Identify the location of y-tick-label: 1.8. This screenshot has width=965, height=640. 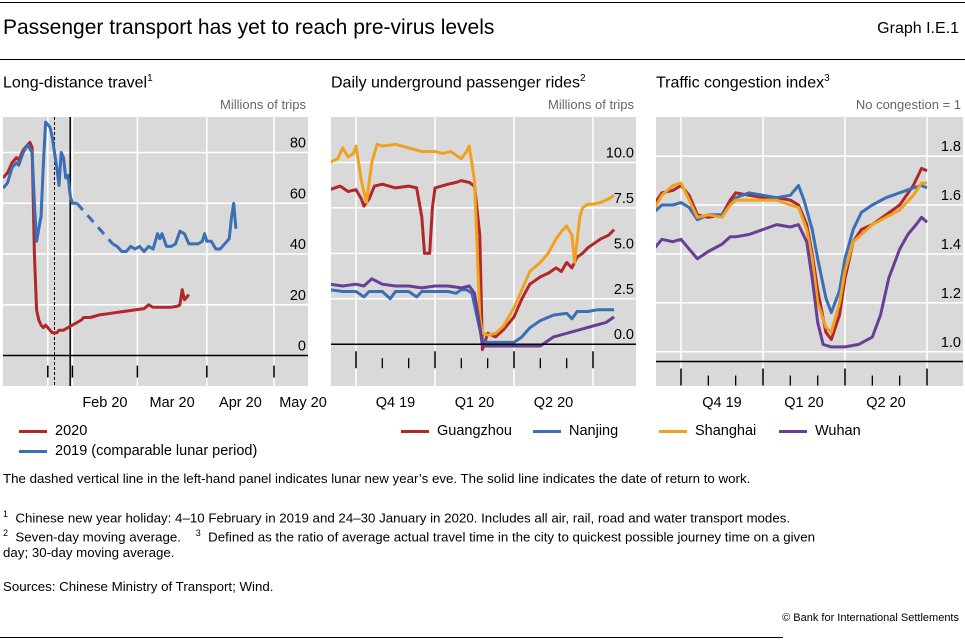
(951, 147).